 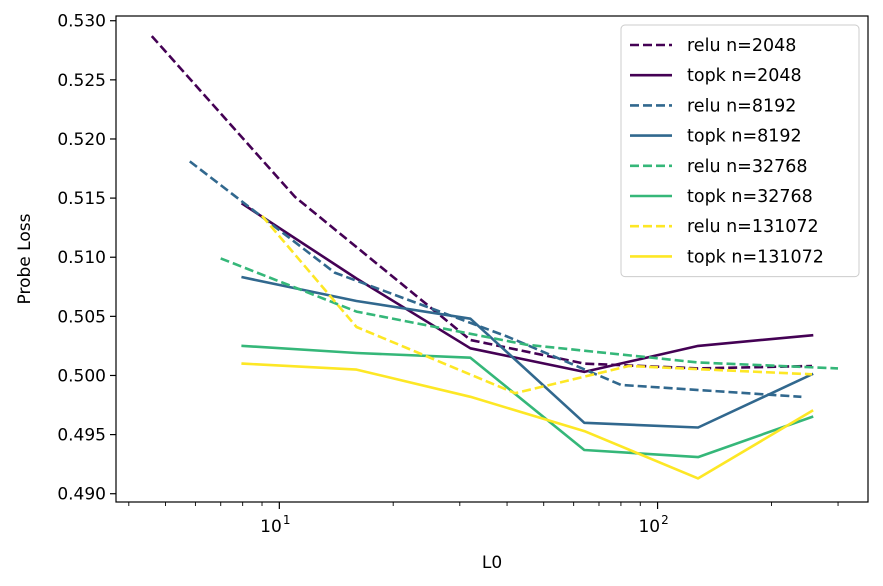 What do you see at coordinates (275, 525) in the screenshot?
I see `x-tick-label-0: 10¹` at bounding box center [275, 525].